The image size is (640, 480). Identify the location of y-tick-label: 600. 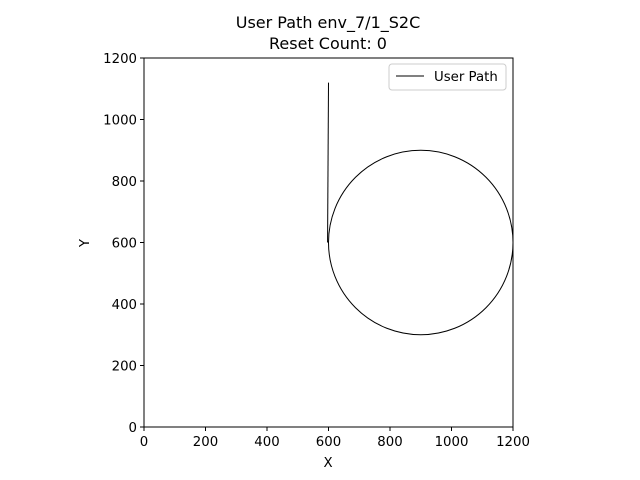
(124, 244).